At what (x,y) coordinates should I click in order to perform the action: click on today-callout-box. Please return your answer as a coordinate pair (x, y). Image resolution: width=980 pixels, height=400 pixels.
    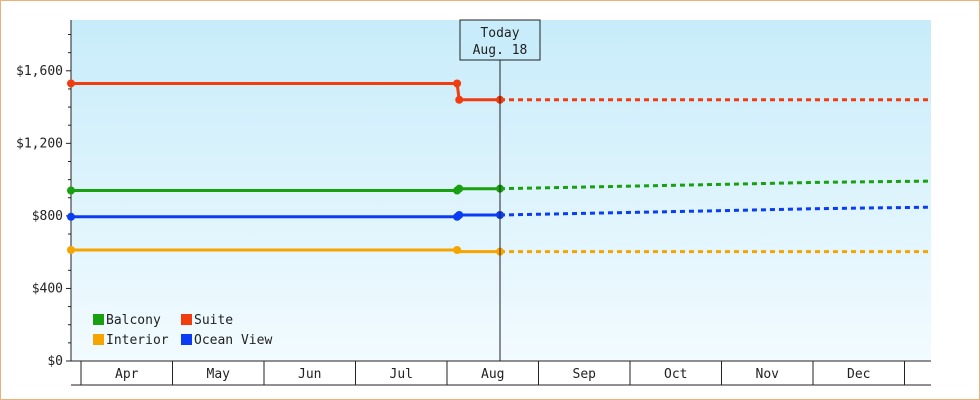
    Looking at the image, I should click on (500, 40).